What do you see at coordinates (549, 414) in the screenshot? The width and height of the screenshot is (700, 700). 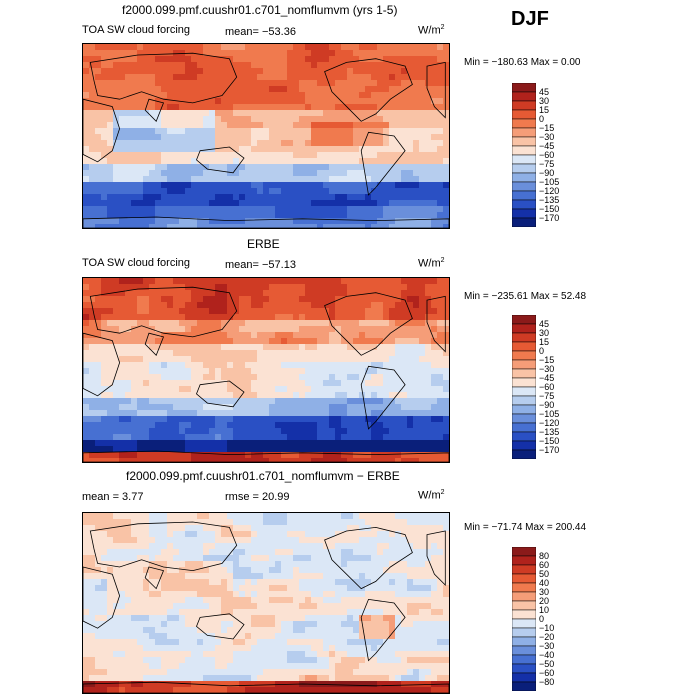 I see `colorbar-tick-label: −105` at bounding box center [549, 414].